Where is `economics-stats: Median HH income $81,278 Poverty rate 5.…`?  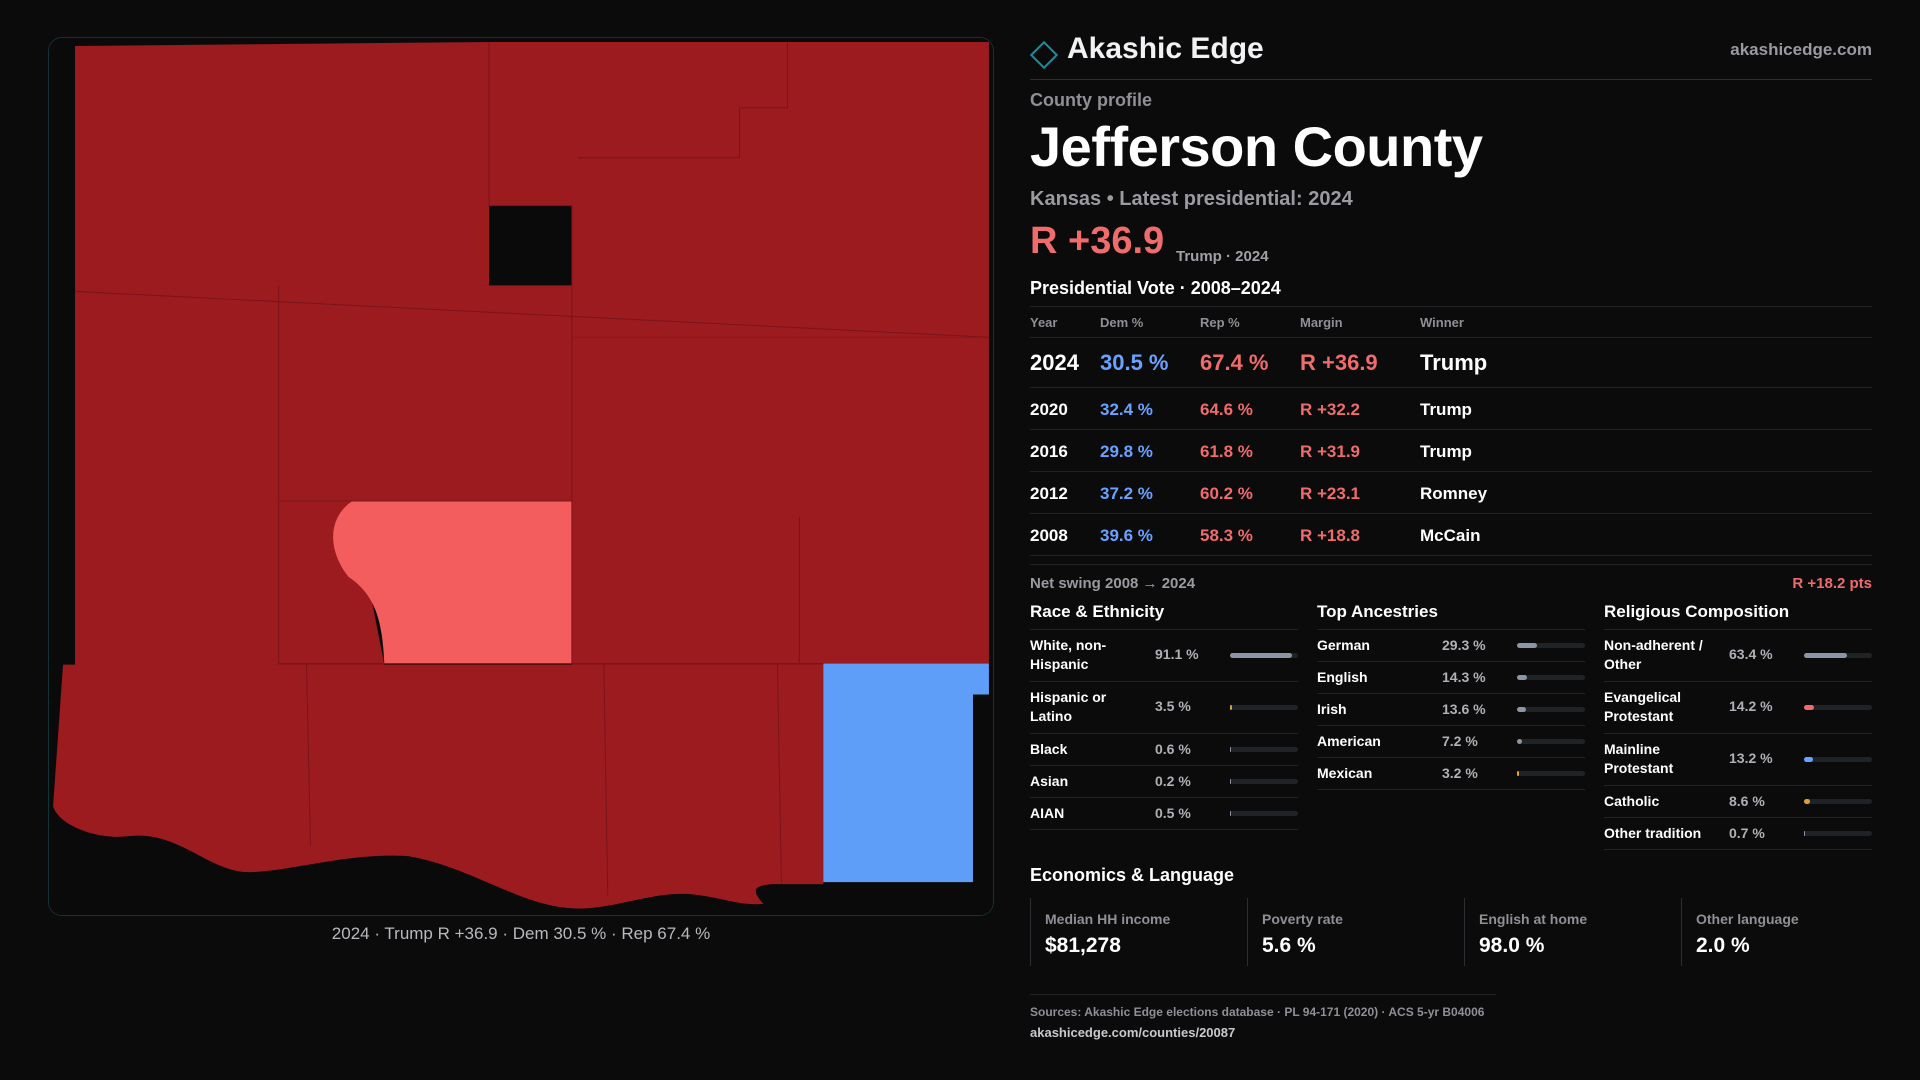
economics-stats: Median HH income $81,278 Poverty rate 5.… is located at coordinates (1451, 932).